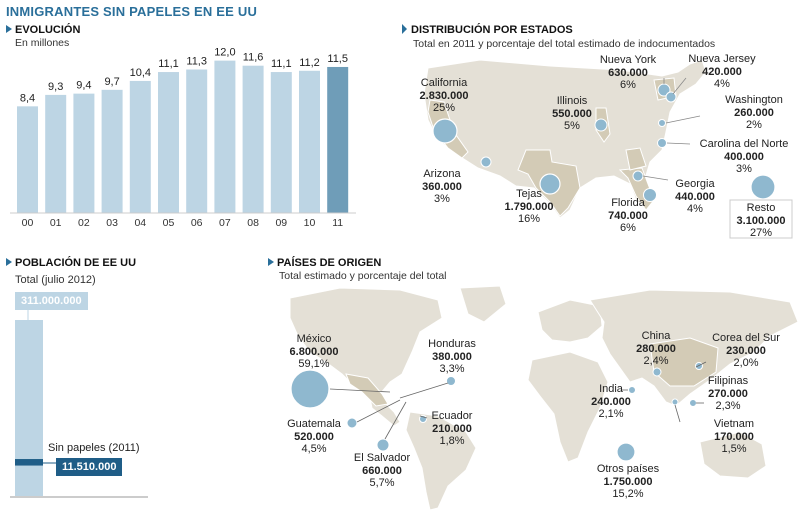 This screenshot has width=806, height=514. What do you see at coordinates (314, 351) in the screenshot?
I see `label-mexico: México 6.800.000 59,1%` at bounding box center [314, 351].